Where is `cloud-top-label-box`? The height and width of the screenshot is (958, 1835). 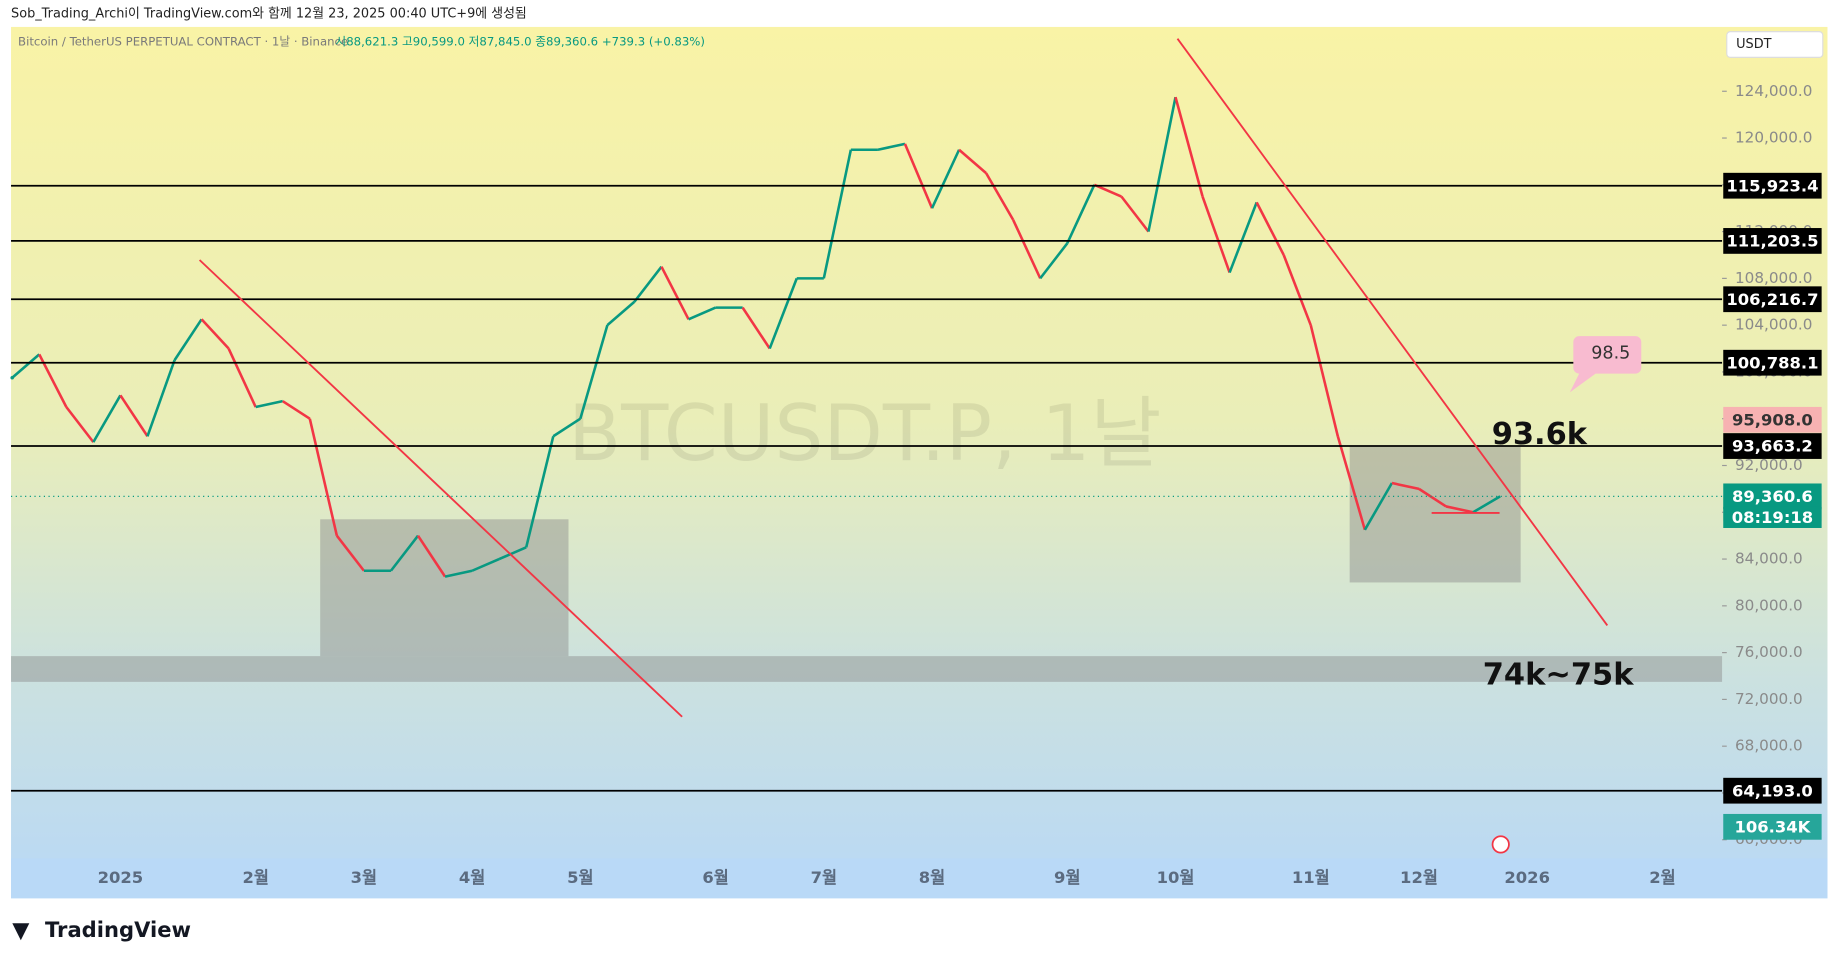
cloud-top-label-box is located at coordinates (1772, 419).